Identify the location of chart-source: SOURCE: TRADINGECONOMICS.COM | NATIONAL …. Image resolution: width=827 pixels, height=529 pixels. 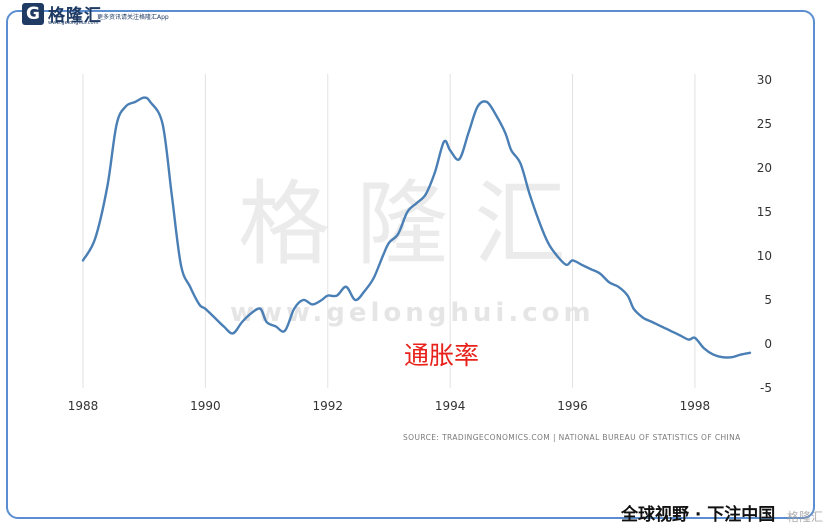
(572, 437).